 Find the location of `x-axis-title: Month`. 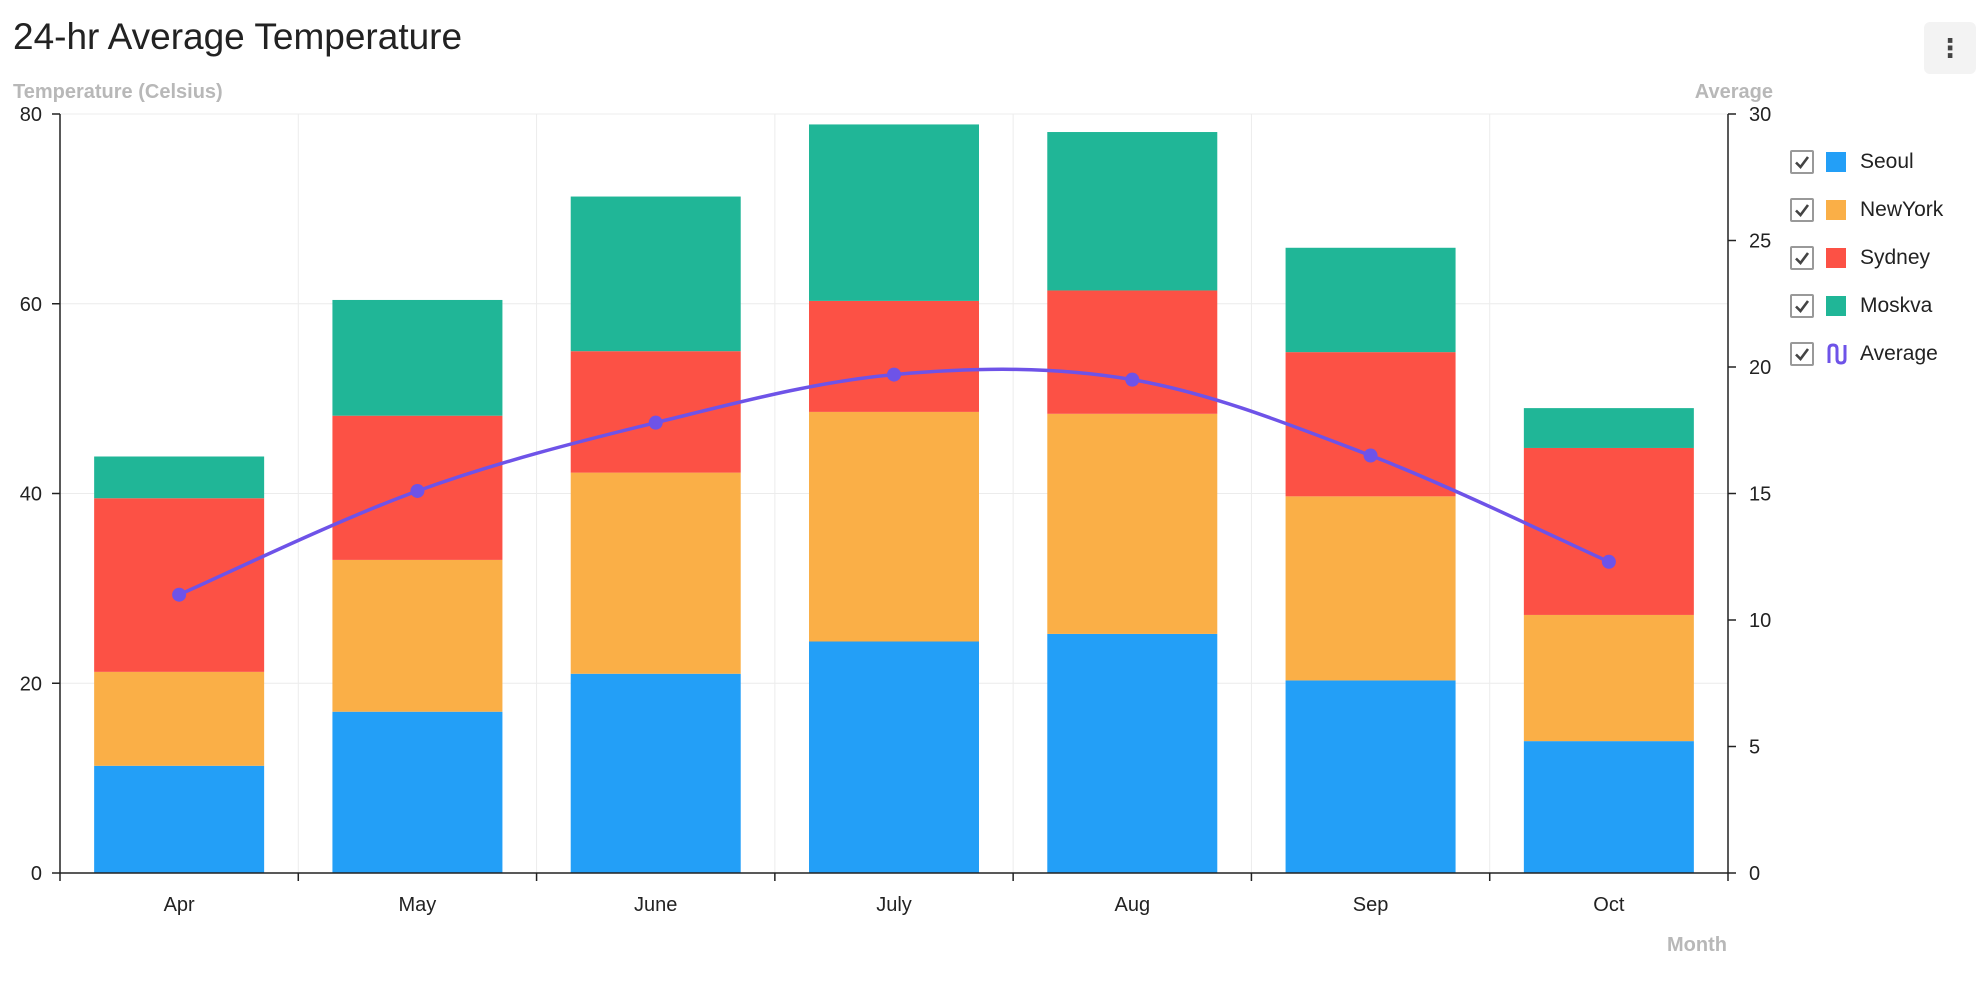

x-axis-title: Month is located at coordinates (1697, 945).